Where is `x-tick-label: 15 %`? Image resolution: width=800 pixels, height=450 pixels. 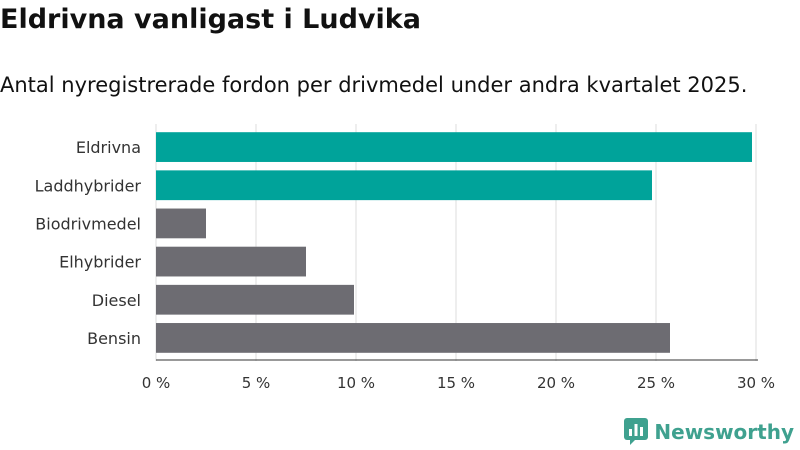
x-tick-label: 15 % is located at coordinates (456, 383).